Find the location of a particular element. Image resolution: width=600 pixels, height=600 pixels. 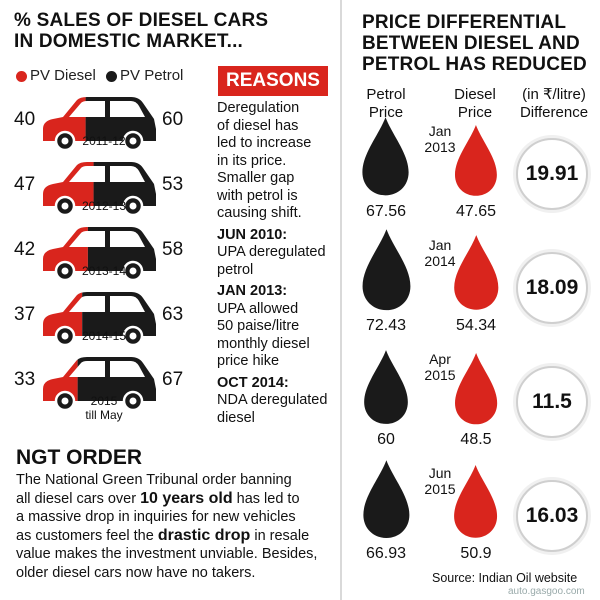

sales-title-line1: % SALES OF DIESEL CARS is located at coordinates (141, 20).